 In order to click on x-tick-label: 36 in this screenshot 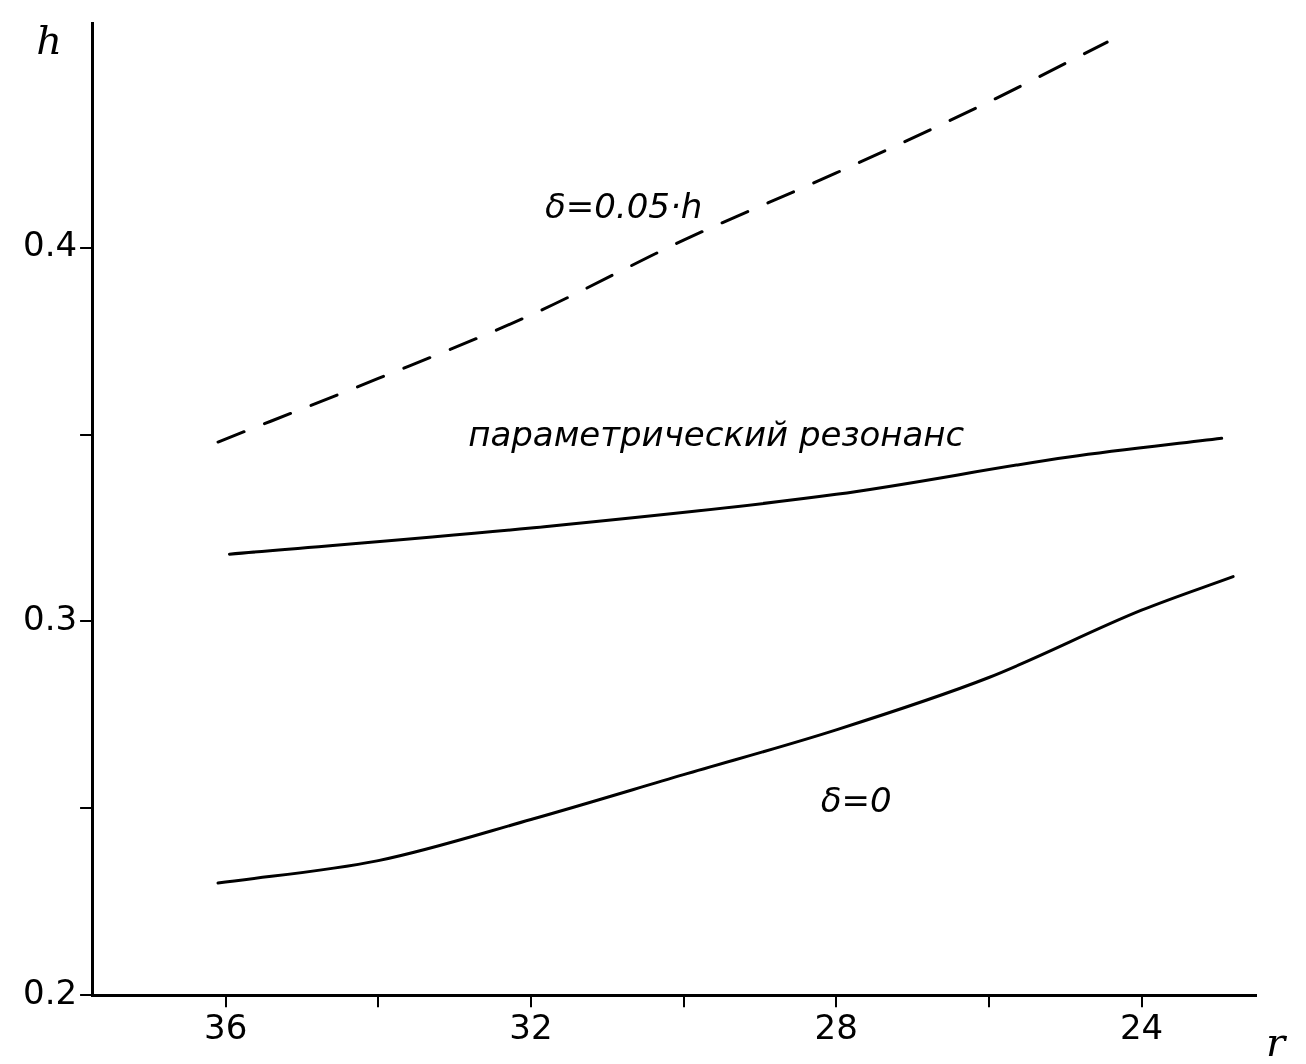, I will do `click(226, 1027)`.